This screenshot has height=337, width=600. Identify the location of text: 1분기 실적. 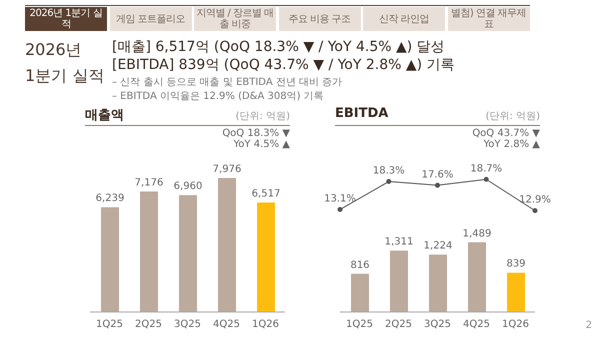
(64, 76).